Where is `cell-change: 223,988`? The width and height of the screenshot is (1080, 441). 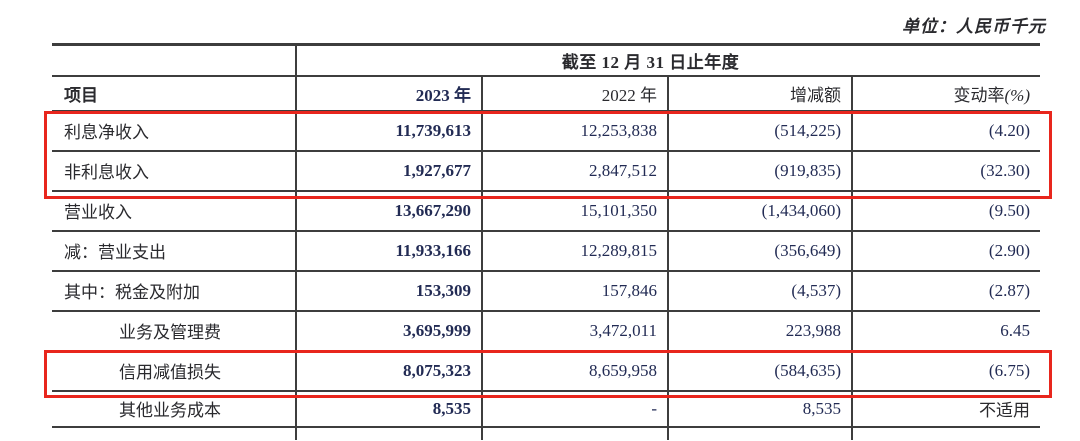
cell-change: 223,988 is located at coordinates (759, 331).